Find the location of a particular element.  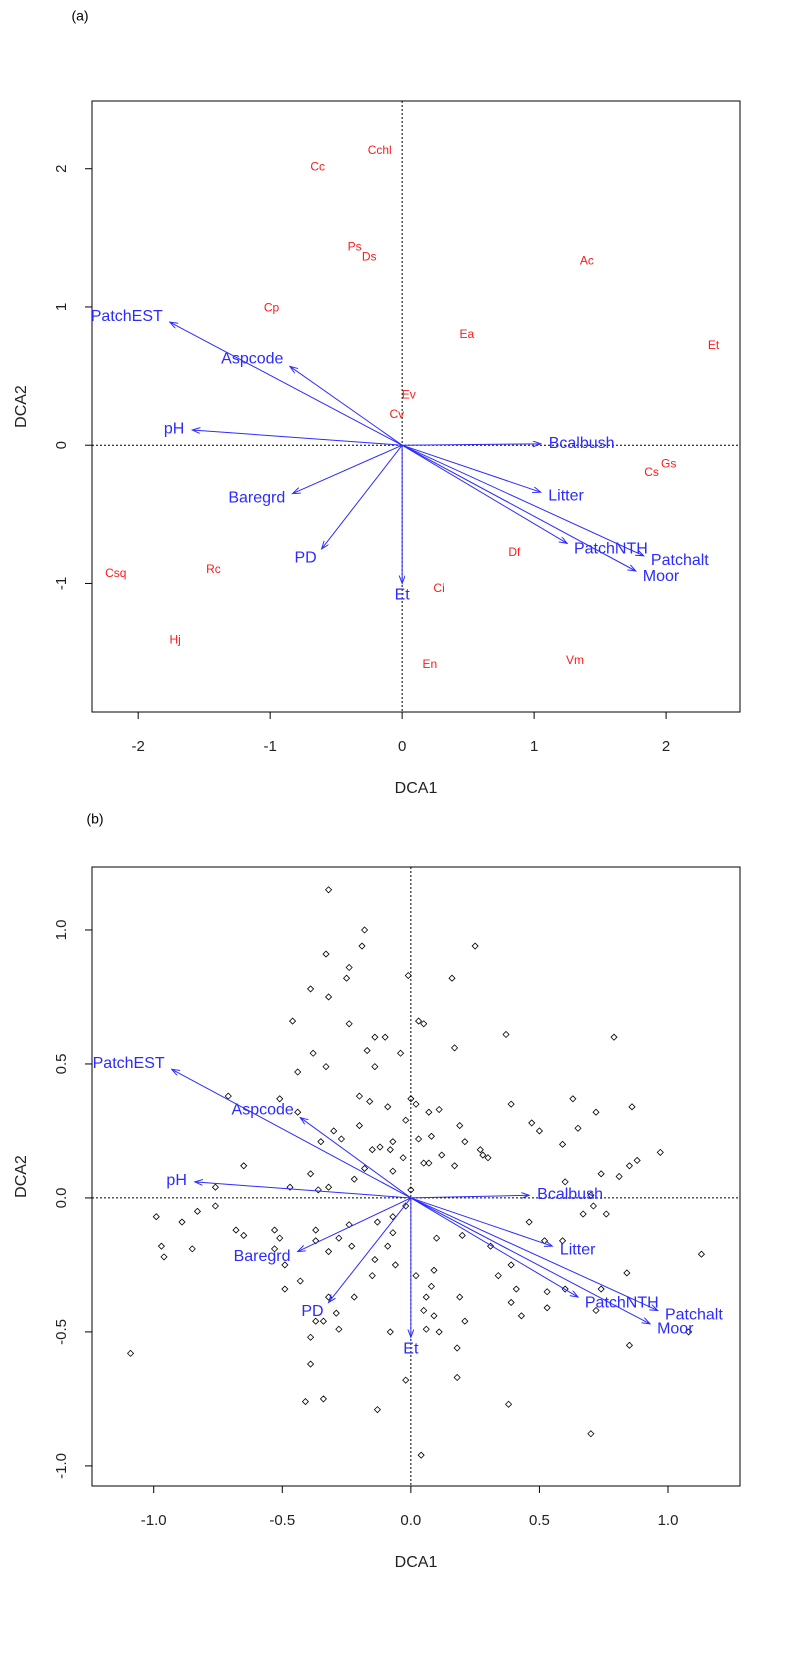

species-label: Cc is located at coordinates (317, 167).